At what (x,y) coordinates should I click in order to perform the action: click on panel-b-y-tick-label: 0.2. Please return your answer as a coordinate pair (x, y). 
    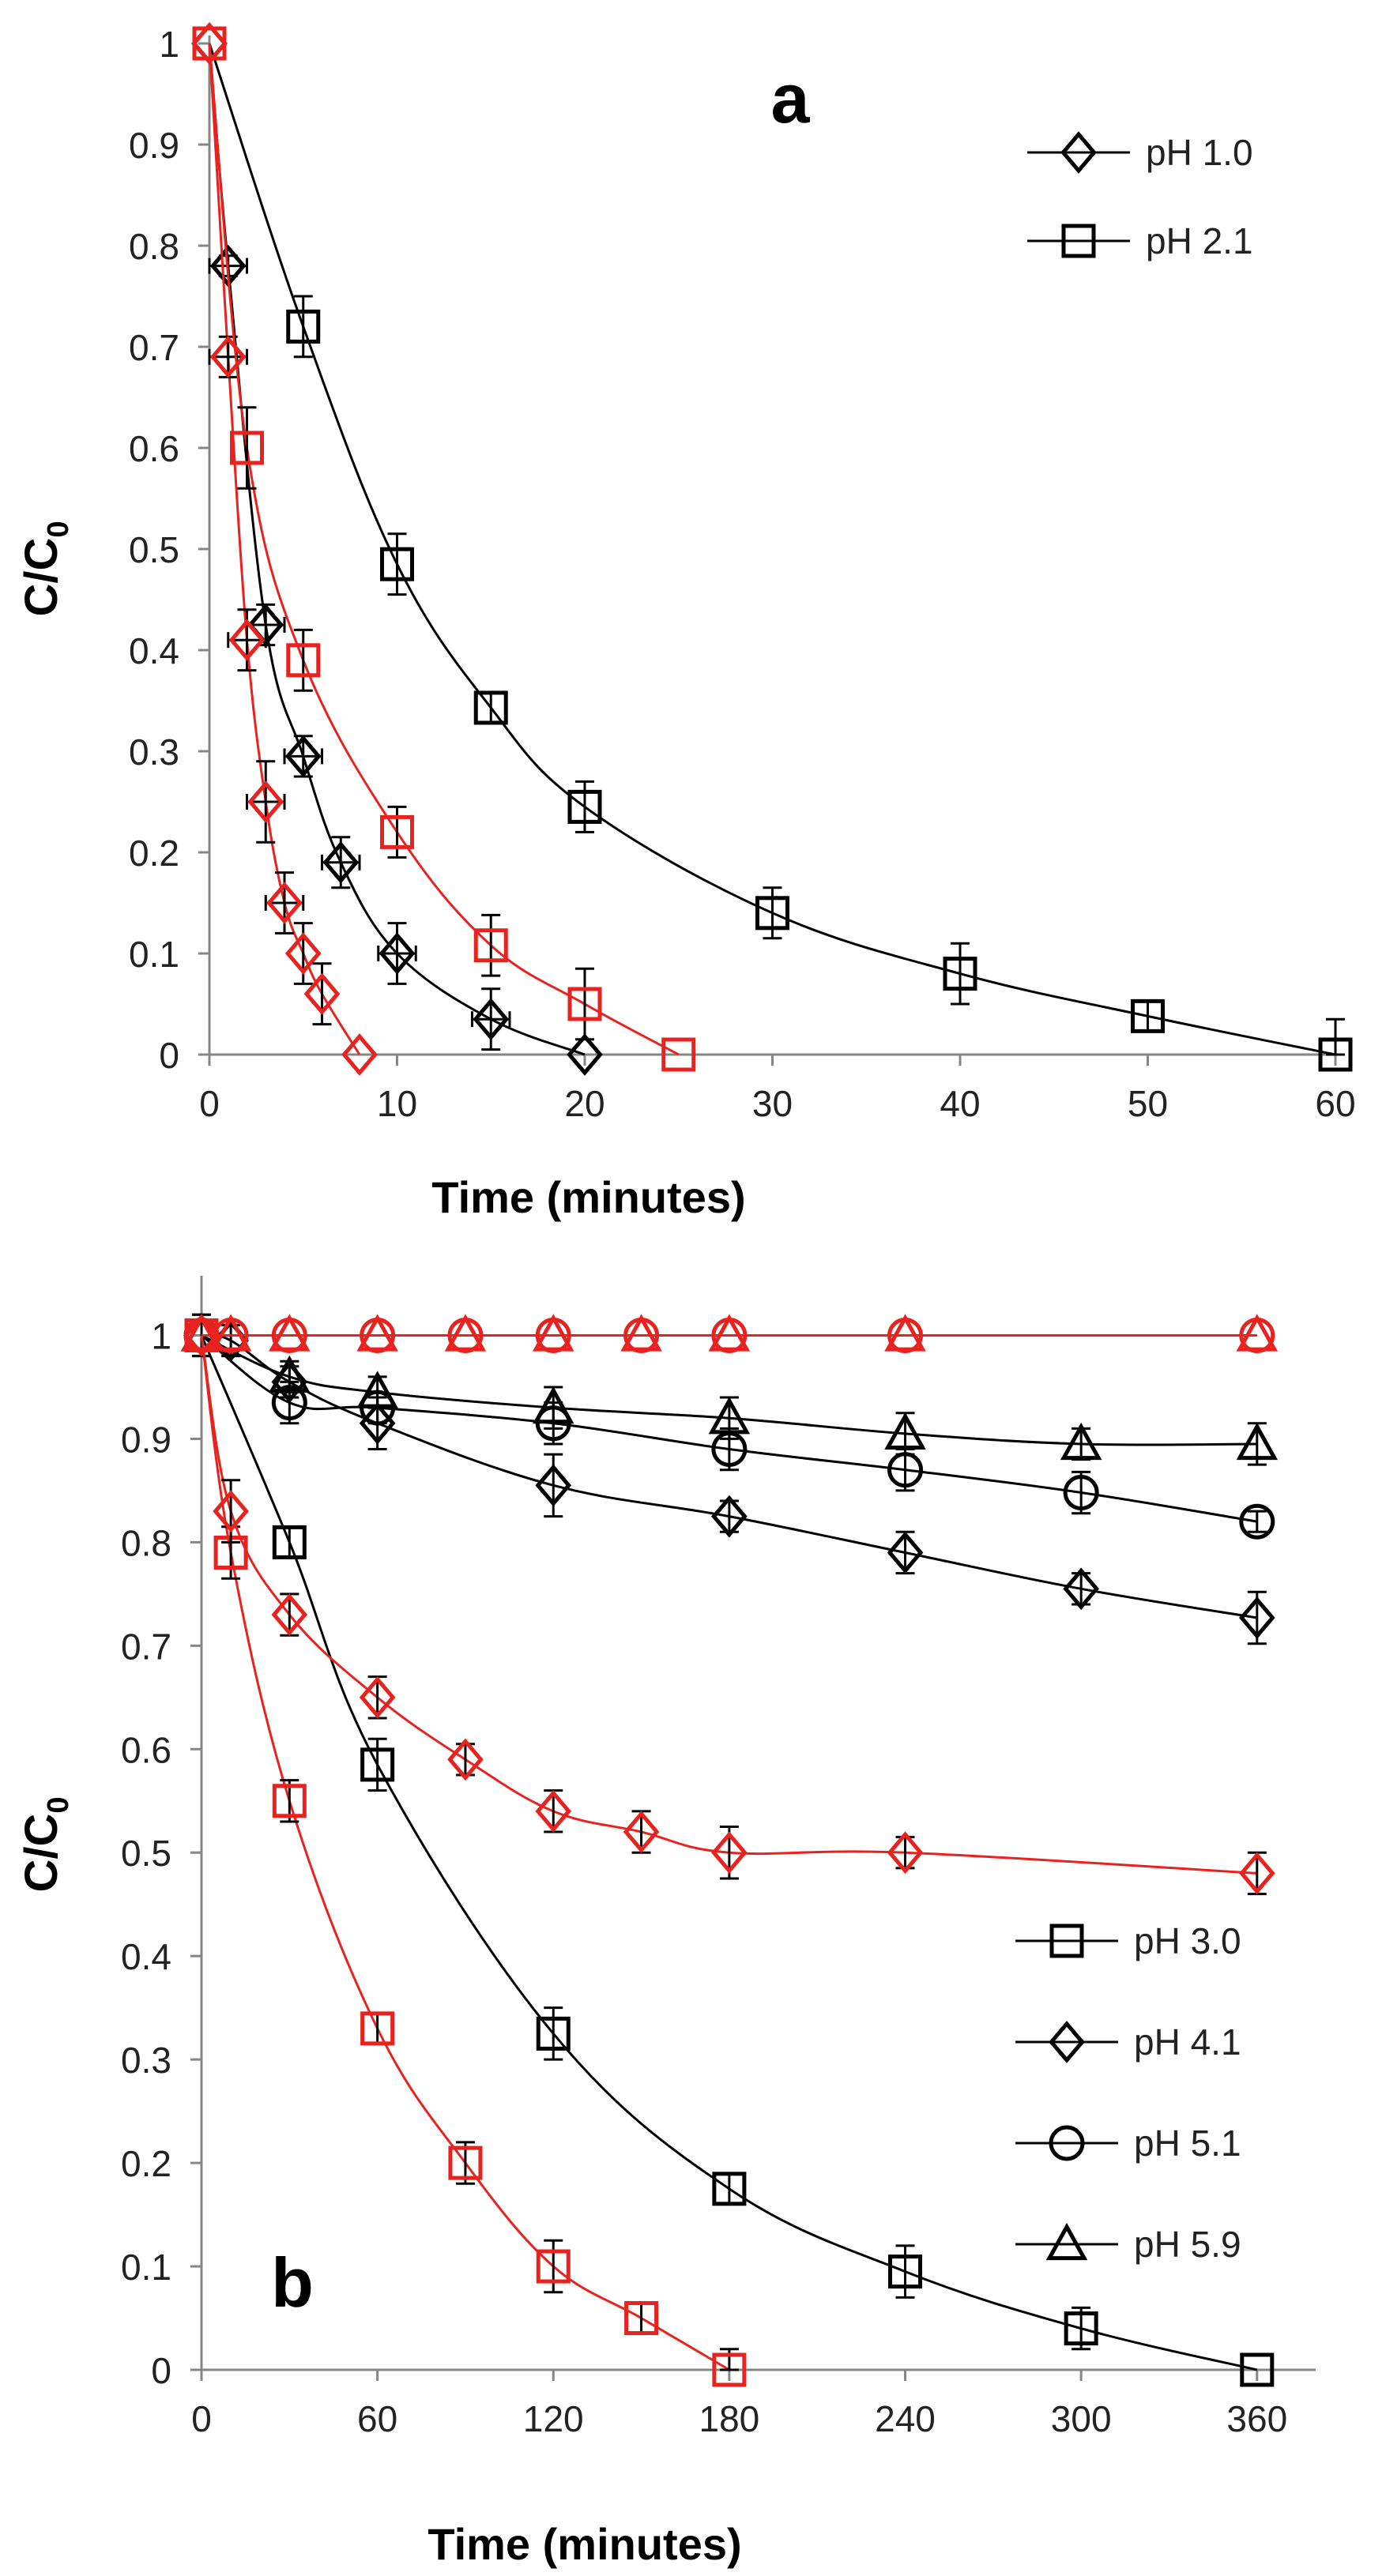
    Looking at the image, I should click on (146, 2164).